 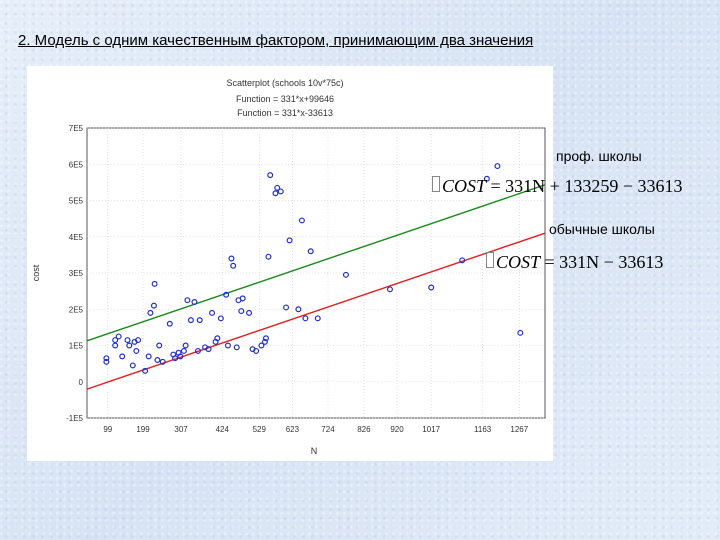 I want to click on y-tick-label: 6E5, so click(x=76, y=164).